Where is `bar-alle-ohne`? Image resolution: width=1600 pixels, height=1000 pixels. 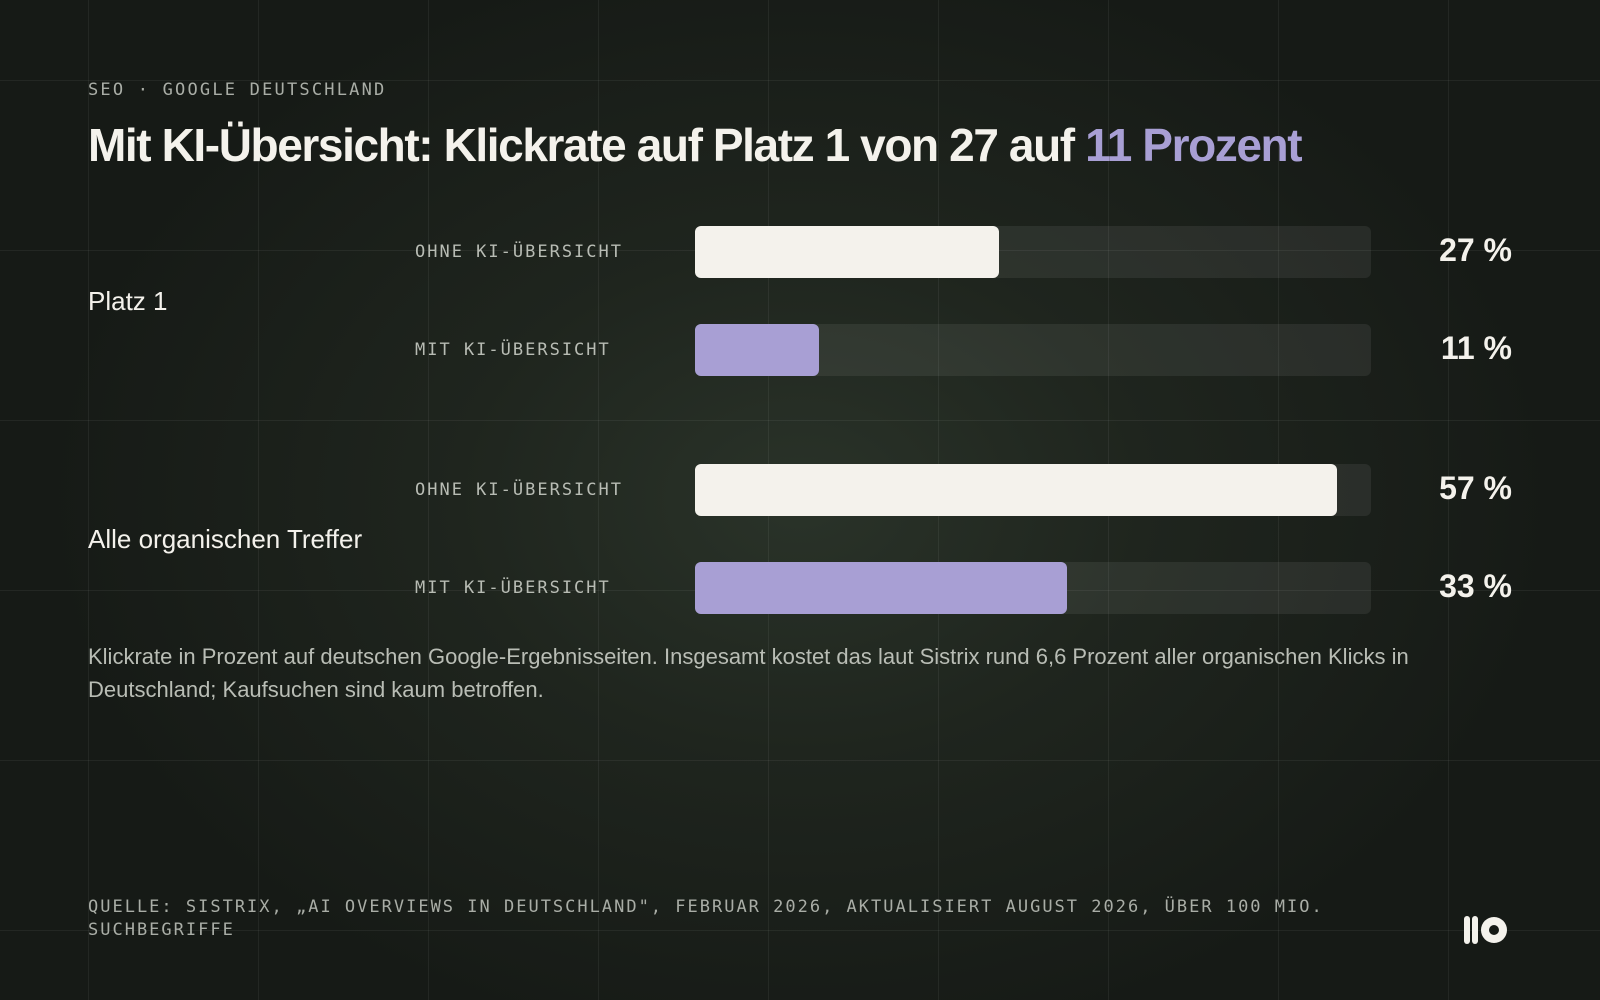 bar-alle-ohne is located at coordinates (1016, 490).